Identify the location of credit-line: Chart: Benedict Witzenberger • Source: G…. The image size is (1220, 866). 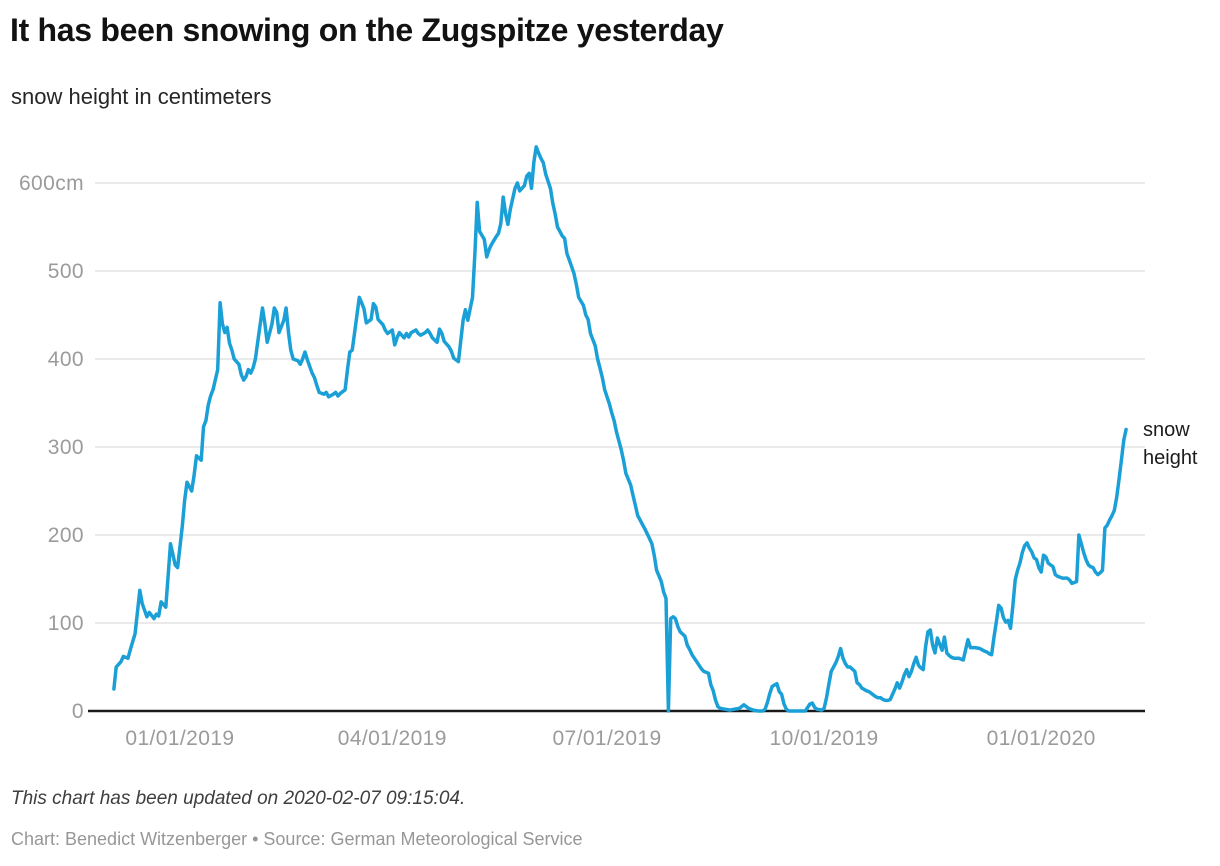
(297, 839).